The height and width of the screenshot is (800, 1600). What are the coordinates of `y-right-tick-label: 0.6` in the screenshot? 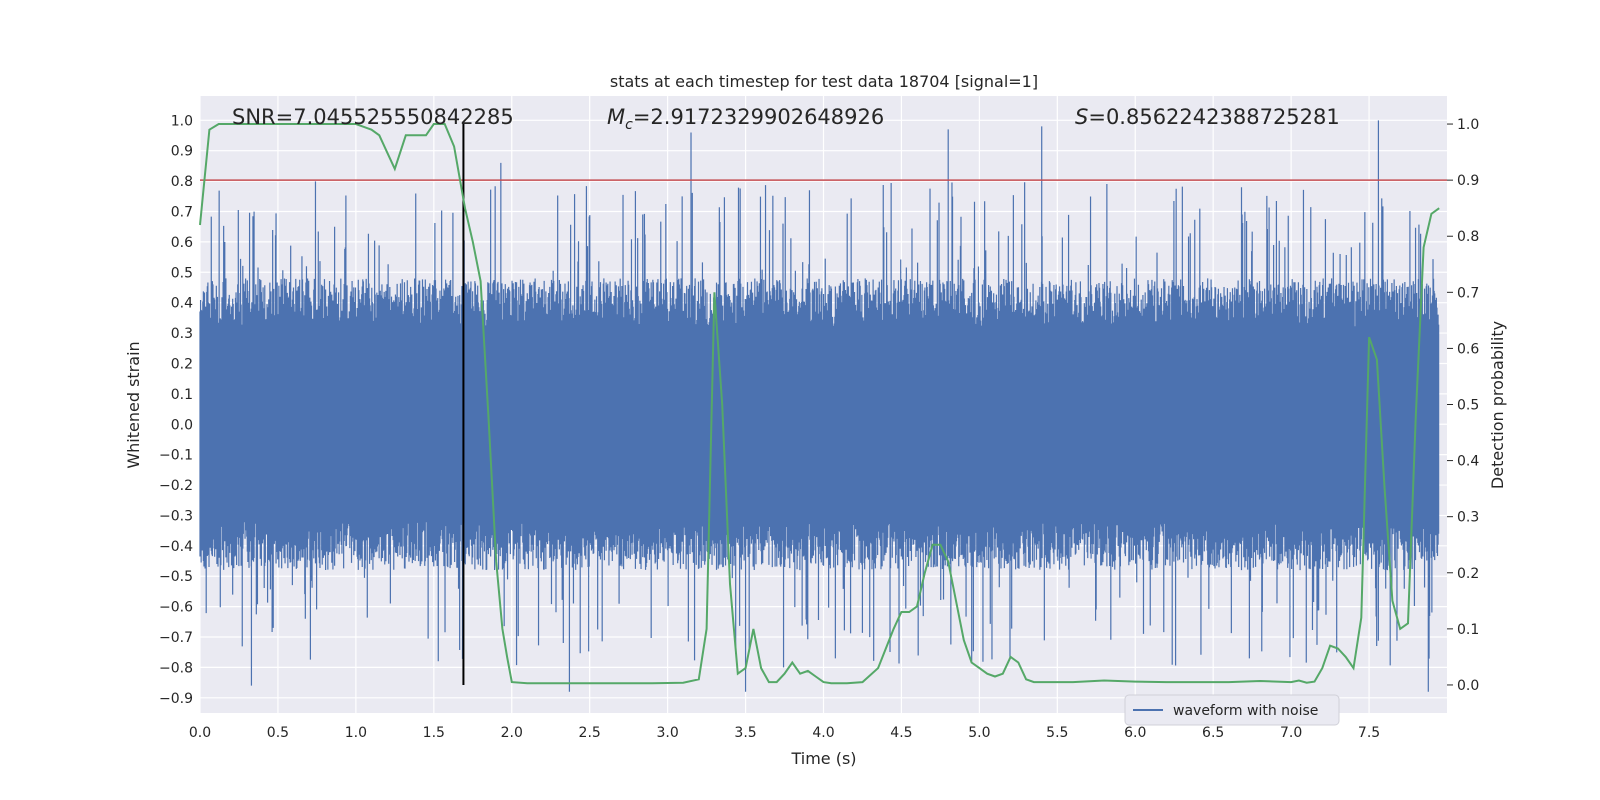 It's located at (1468, 349).